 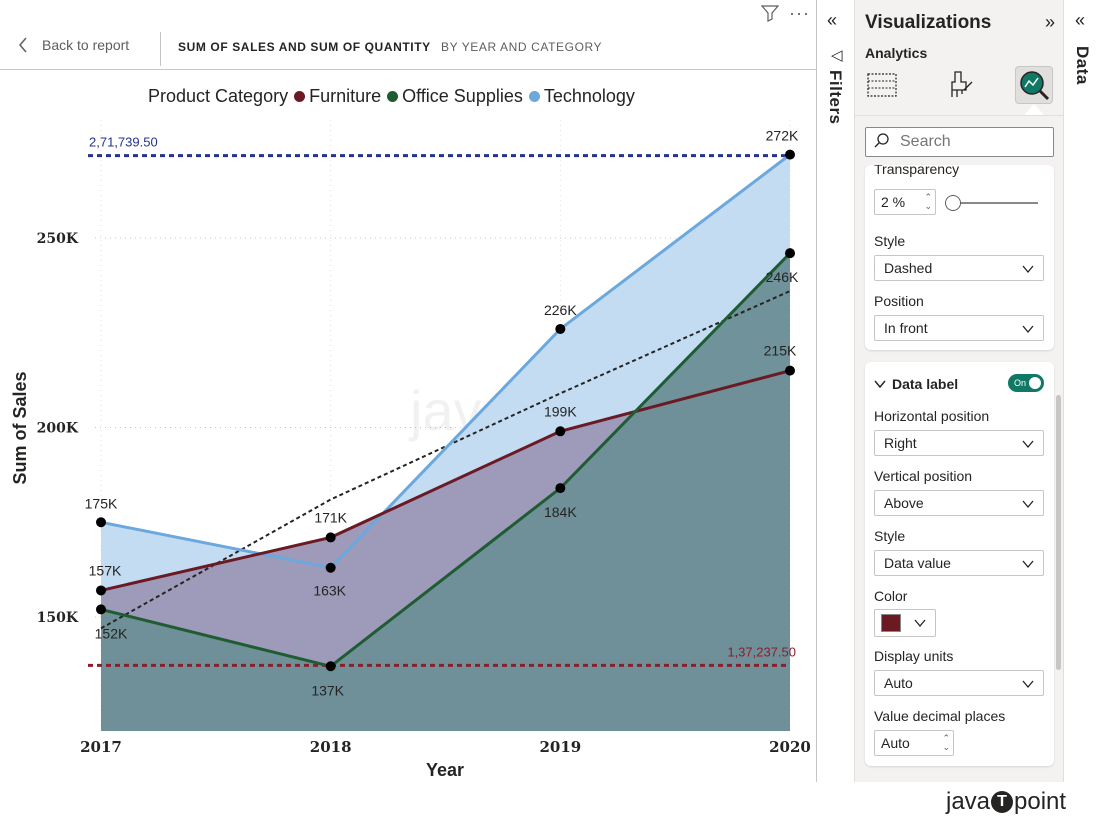 I want to click on transparency-slider-track, so click(x=994, y=203).